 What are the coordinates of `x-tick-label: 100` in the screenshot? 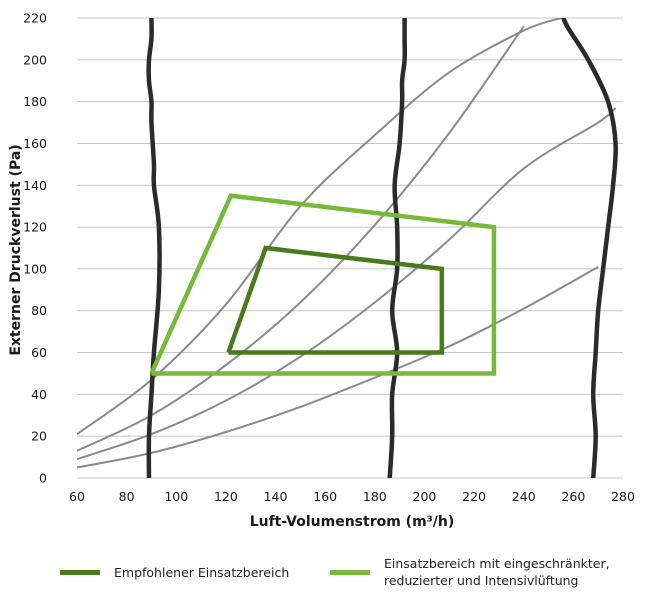 It's located at (176, 496).